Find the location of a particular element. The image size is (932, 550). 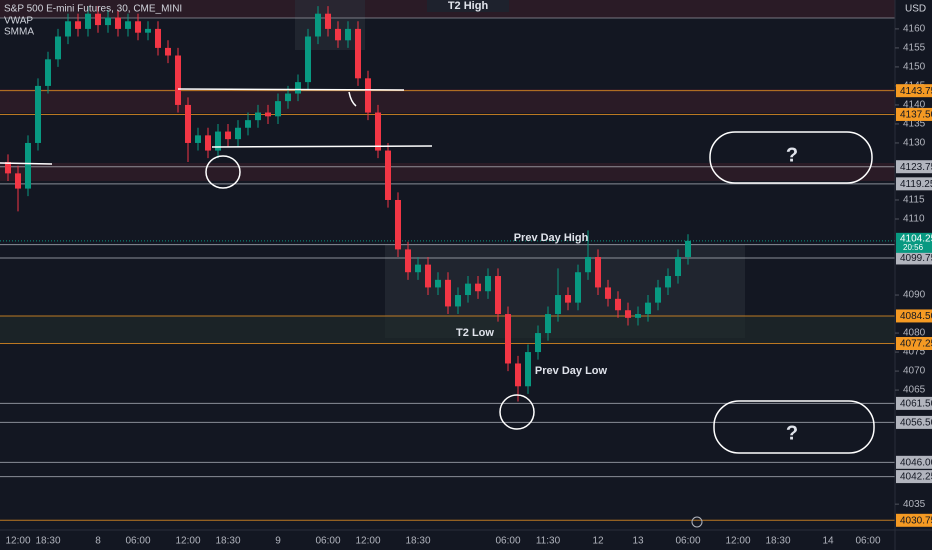

x-tick-label: 9 is located at coordinates (278, 541).